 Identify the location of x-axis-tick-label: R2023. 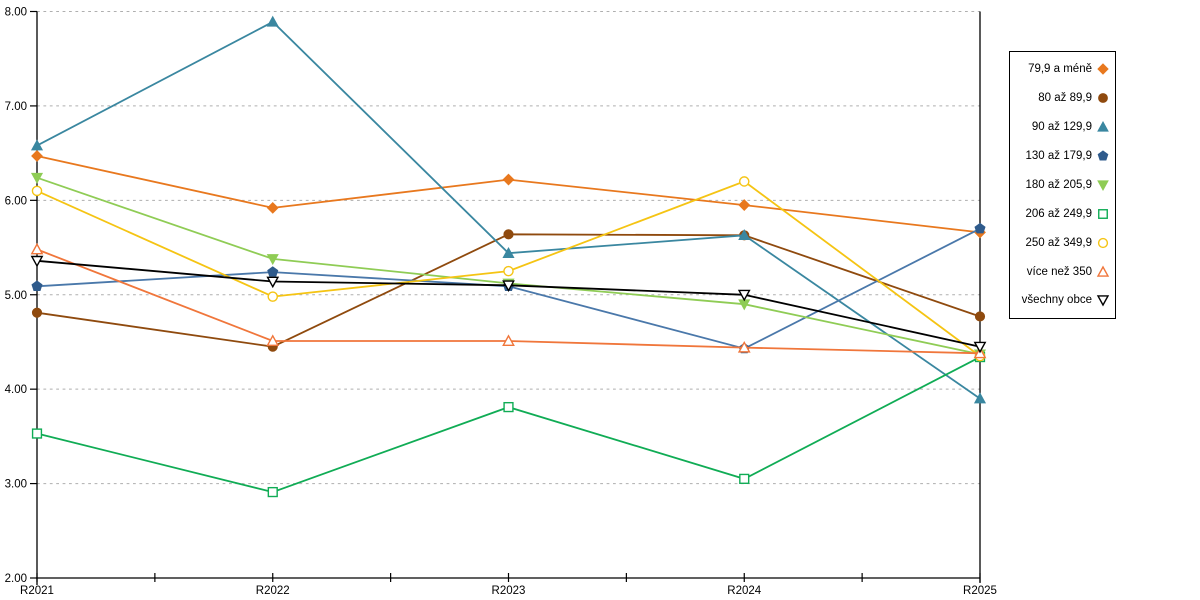
(509, 591).